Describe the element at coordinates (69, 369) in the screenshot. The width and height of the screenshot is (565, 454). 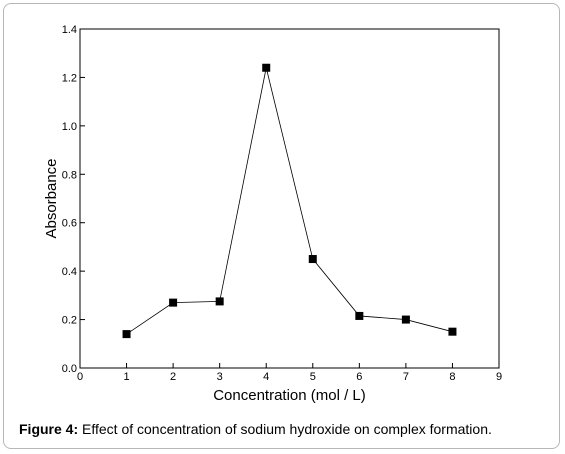
I see `y-tick-label: 0.0` at that location.